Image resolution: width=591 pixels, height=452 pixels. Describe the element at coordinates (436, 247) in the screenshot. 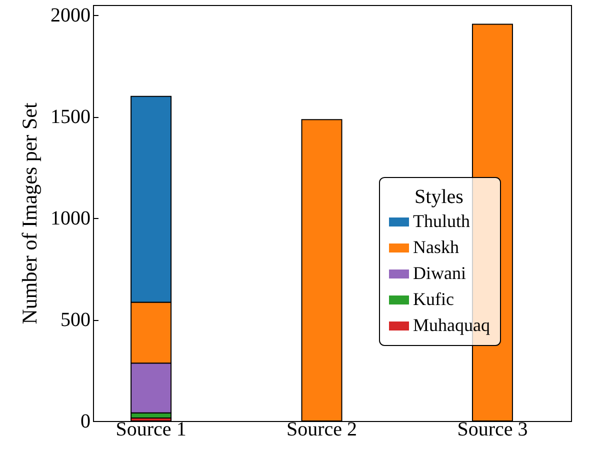

I see `legend-label: Naskh` at that location.